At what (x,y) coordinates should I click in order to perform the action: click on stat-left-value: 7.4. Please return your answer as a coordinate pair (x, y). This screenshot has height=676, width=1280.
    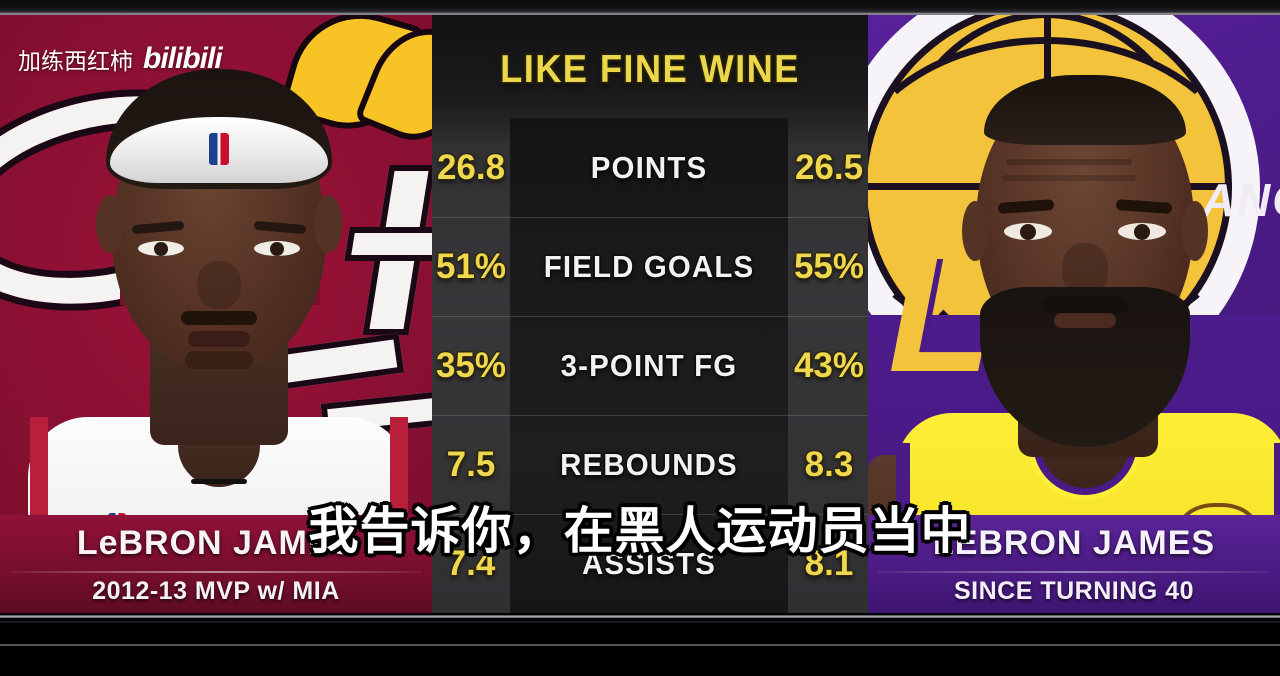
    Looking at the image, I should click on (471, 563).